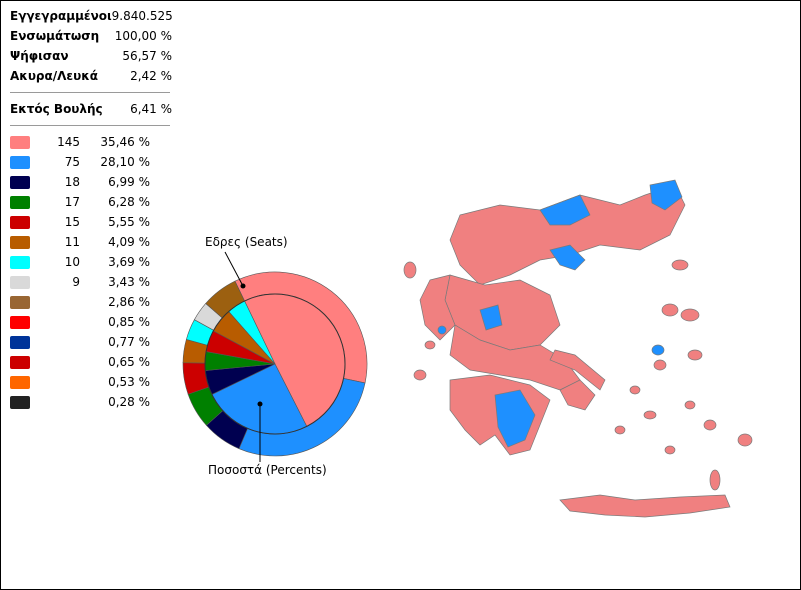  Describe the element at coordinates (56, 109) in the screenshot. I see `outside-parliament-label: Εκτός Βουλής` at that location.